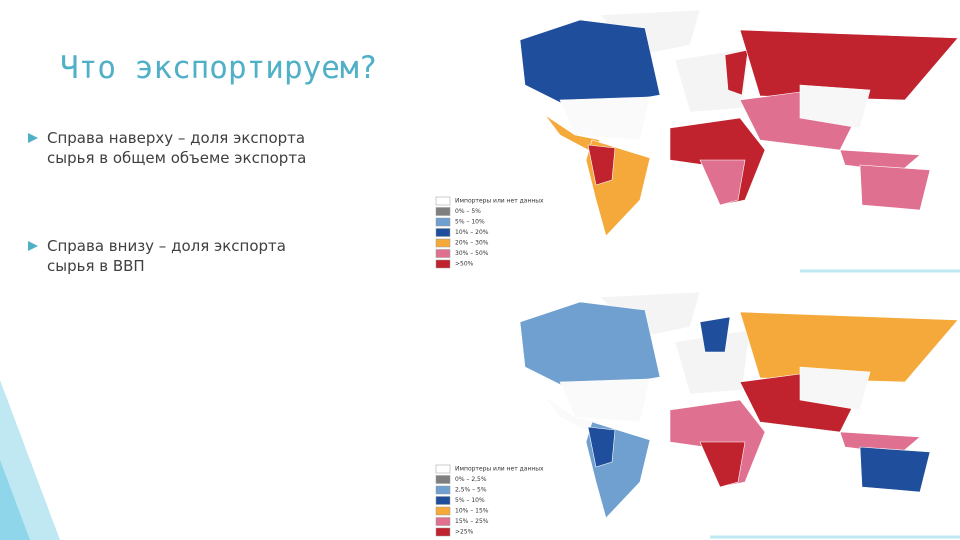 This screenshot has width=960, height=540. I want to click on bullet: Справа внизу – доля экспорта сырья в ВВП, so click(173, 256).